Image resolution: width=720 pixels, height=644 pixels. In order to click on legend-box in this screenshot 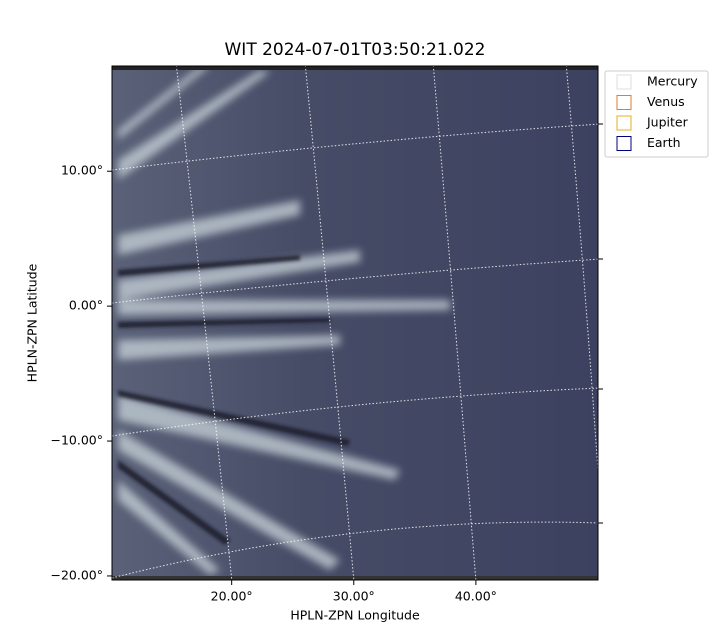, I will do `click(656, 114)`.